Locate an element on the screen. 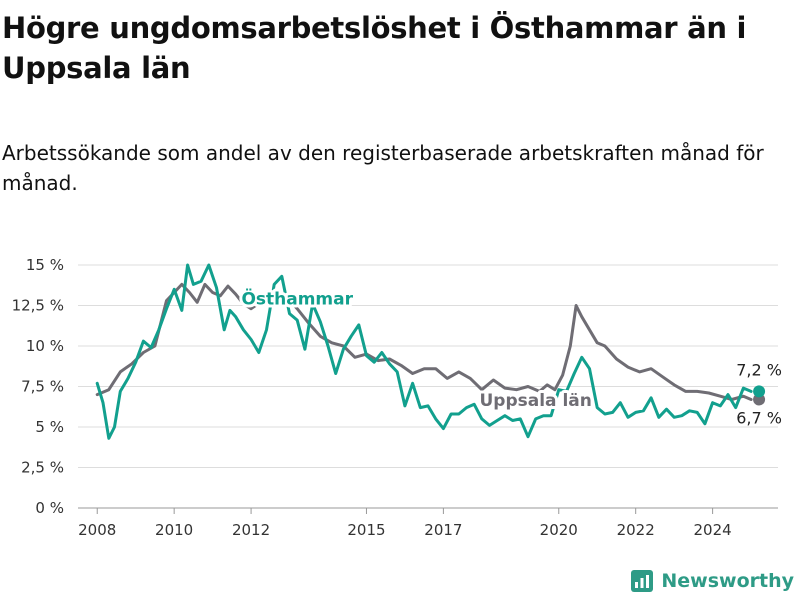  y-tick-label: 10 % is located at coordinates (45, 346).